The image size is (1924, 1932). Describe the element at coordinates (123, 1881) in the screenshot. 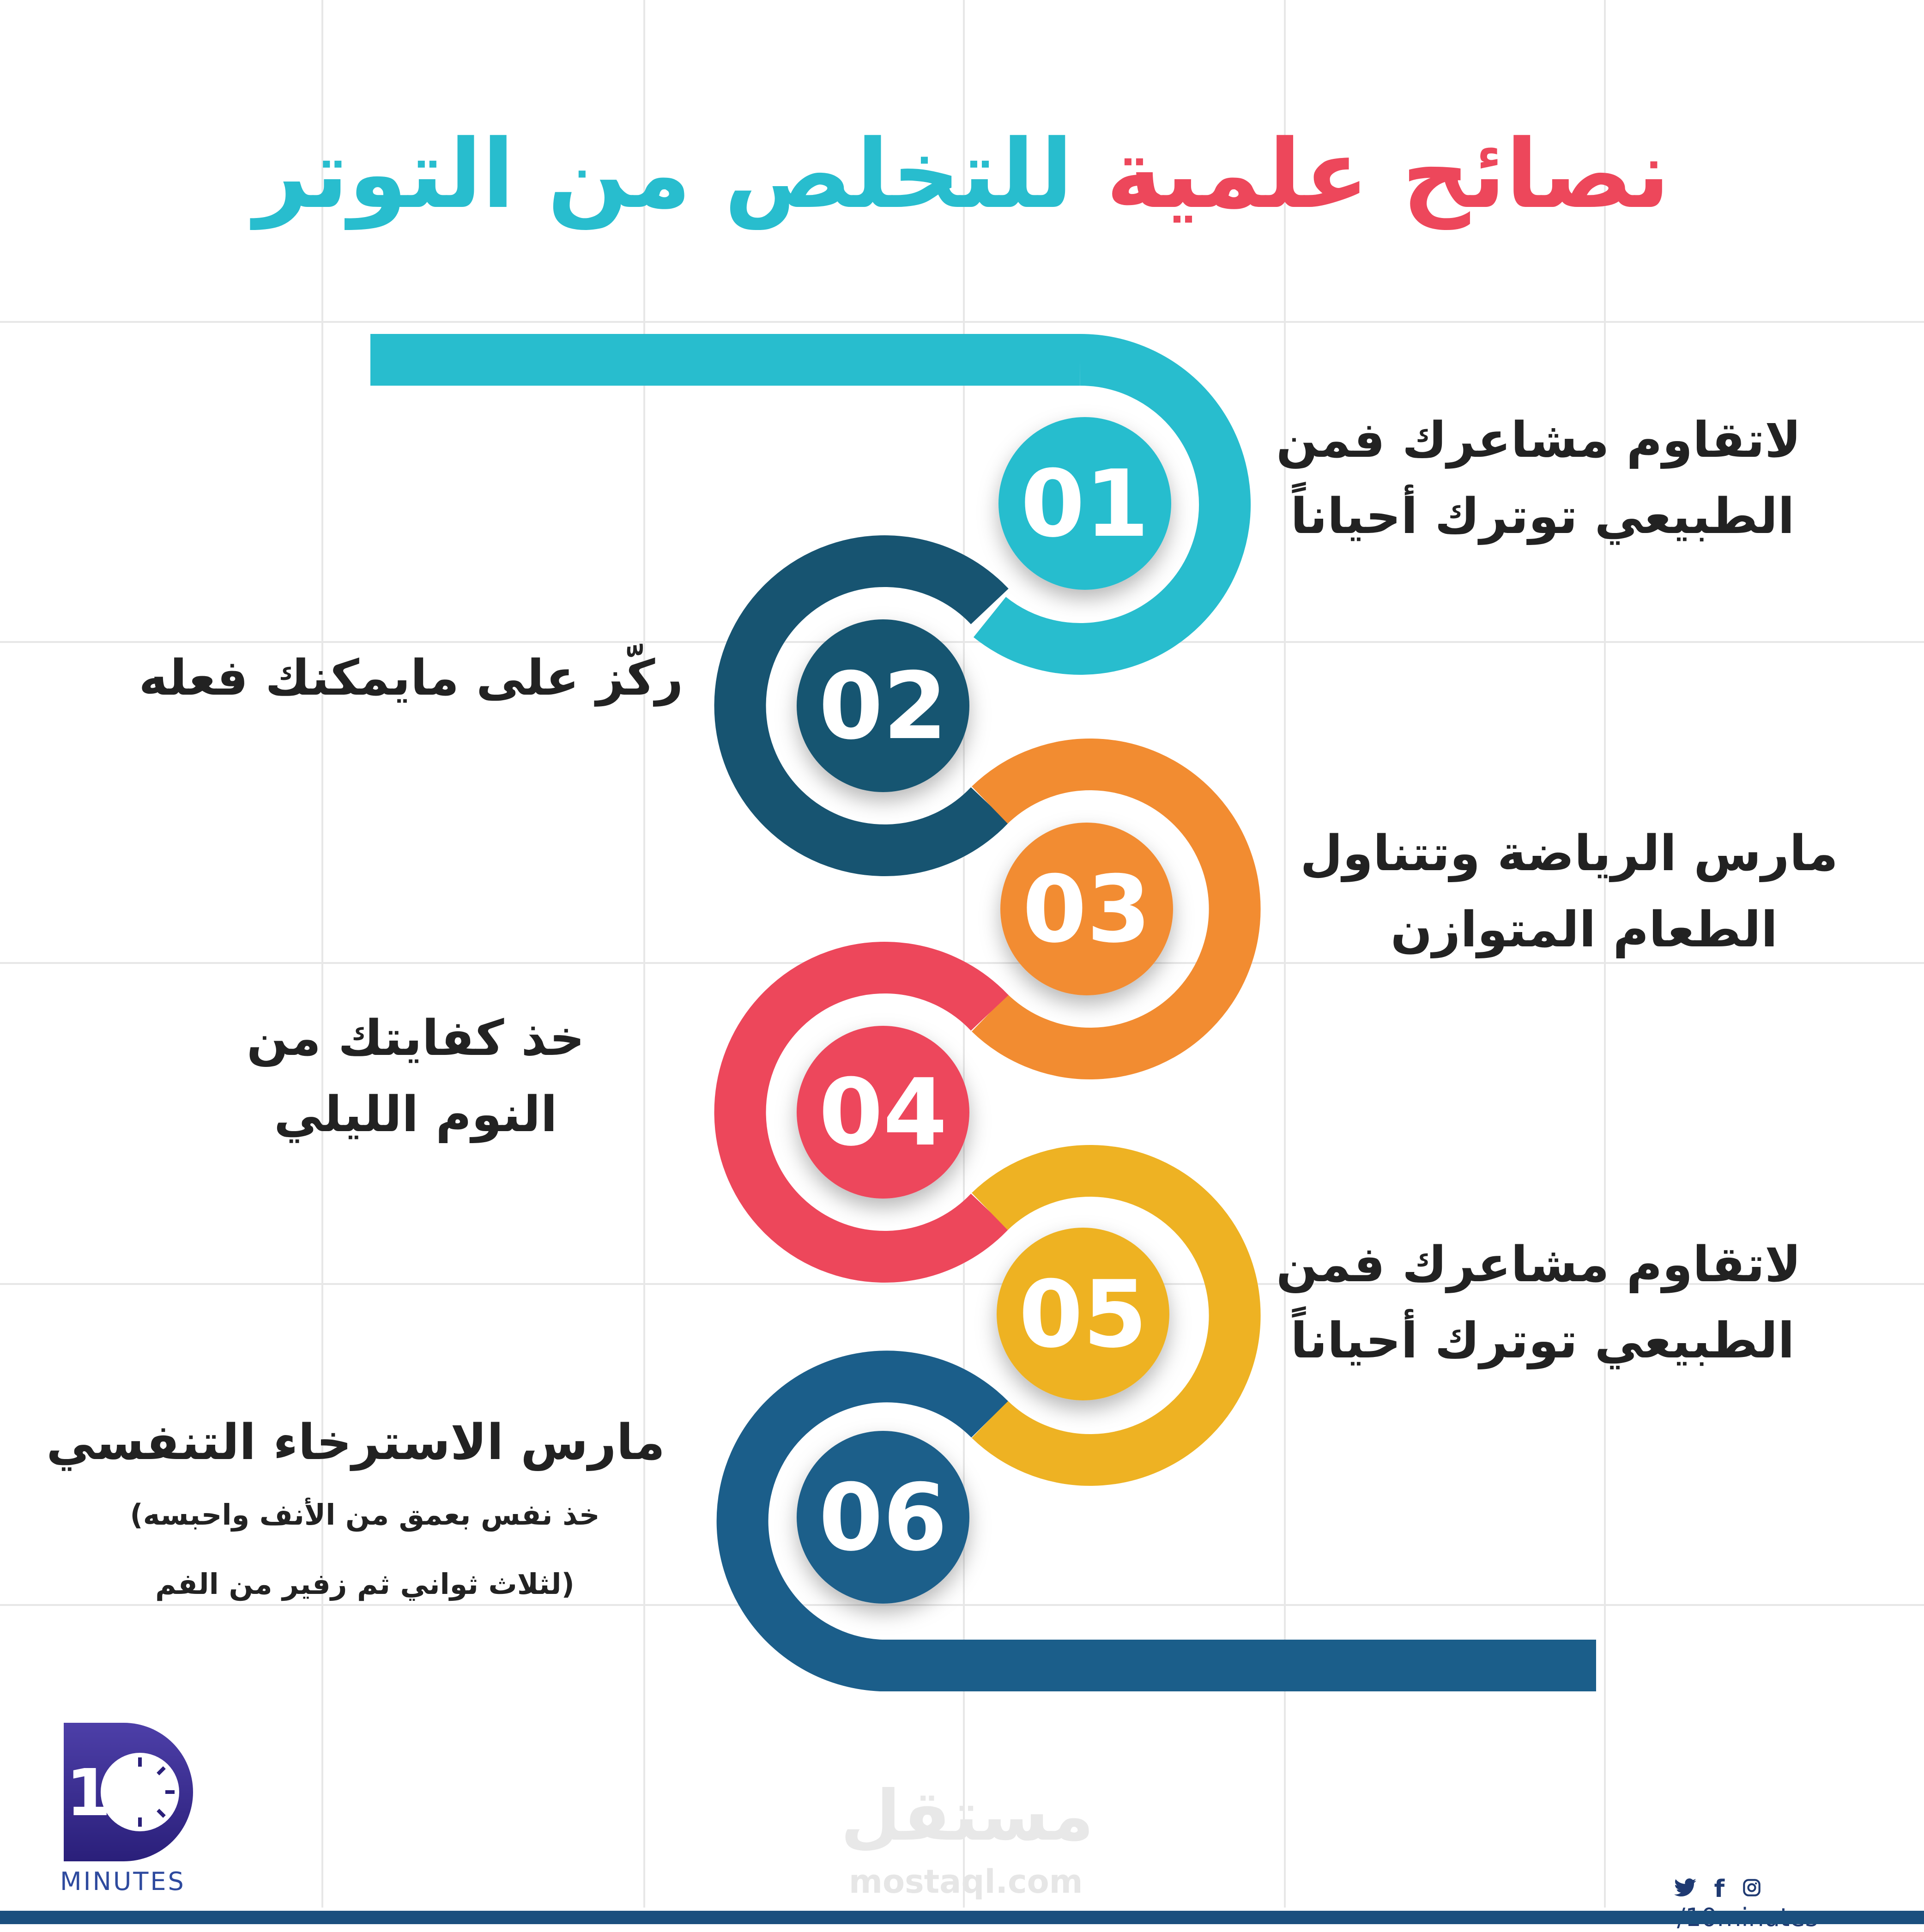

I see `logo-word: MINUTES` at that location.